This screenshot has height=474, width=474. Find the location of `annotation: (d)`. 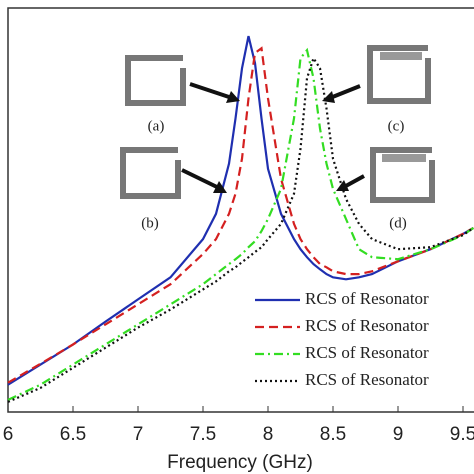

annotation: (d) is located at coordinates (398, 223).